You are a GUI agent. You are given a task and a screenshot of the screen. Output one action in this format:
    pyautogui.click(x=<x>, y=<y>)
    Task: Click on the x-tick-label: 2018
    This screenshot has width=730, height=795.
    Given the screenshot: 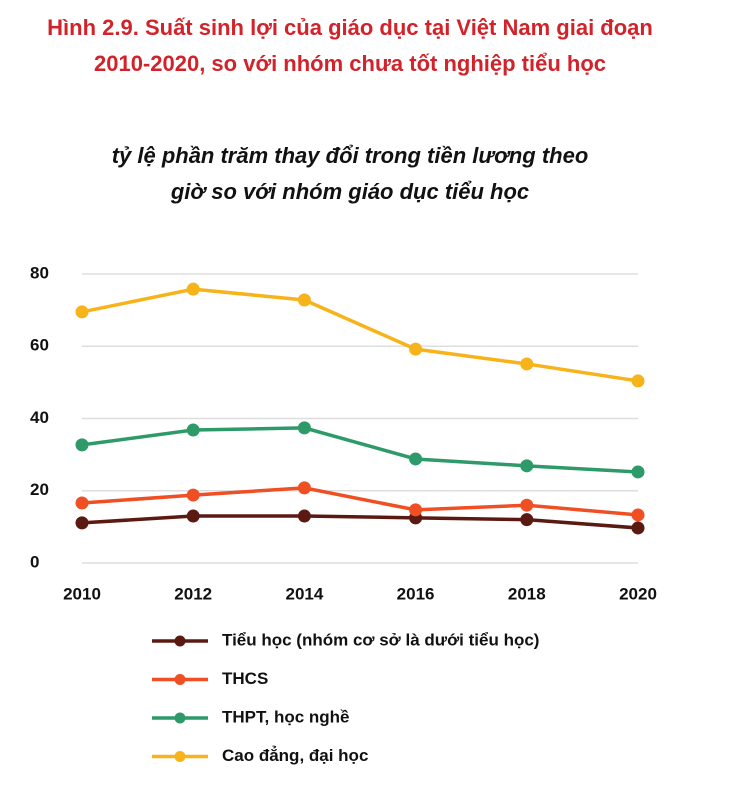 What is the action you would take?
    pyautogui.click(x=527, y=593)
    